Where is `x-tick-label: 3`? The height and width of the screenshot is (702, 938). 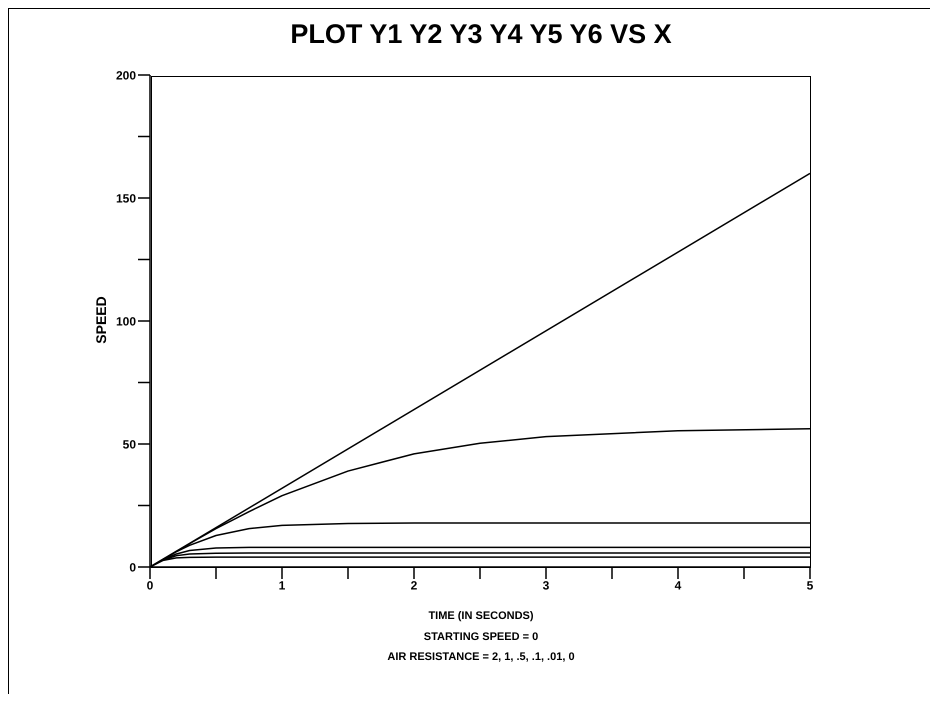 x-tick-label: 3 is located at coordinates (546, 585).